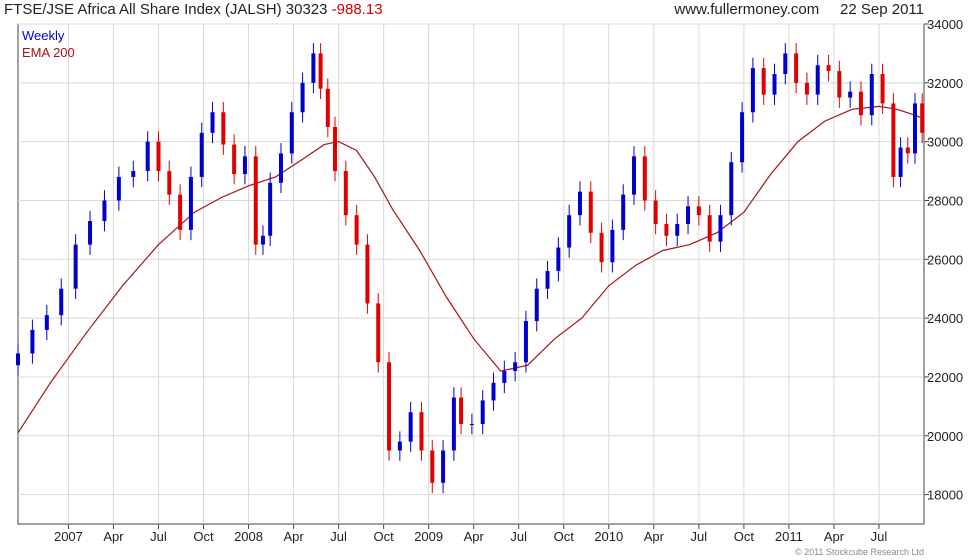 This screenshot has height=560, width=980. What do you see at coordinates (945, 200) in the screenshot?
I see `y-tick-label: 28000` at bounding box center [945, 200].